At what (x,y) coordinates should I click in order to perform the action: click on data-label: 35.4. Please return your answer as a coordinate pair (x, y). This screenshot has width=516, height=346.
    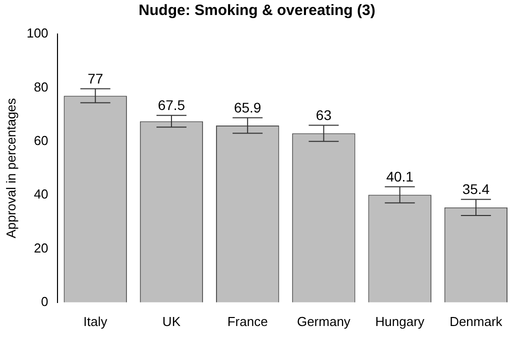
    Looking at the image, I should click on (476, 189).